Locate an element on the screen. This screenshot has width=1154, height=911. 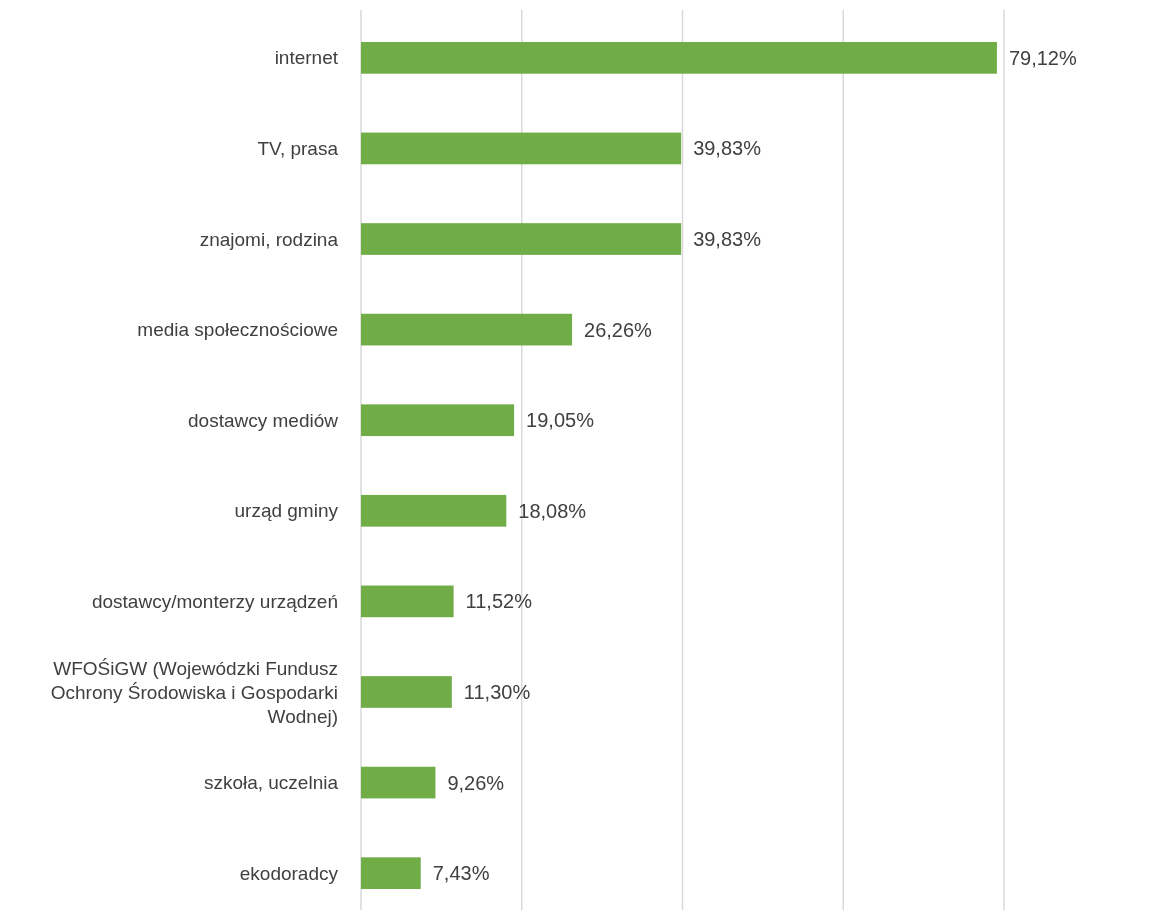
y-tick-label: znajomi, rodzina is located at coordinates (269, 239).